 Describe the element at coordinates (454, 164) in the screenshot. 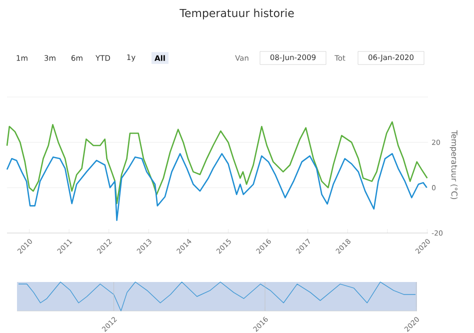

I see `y-axis-title: Temperatuur (°C)` at that location.